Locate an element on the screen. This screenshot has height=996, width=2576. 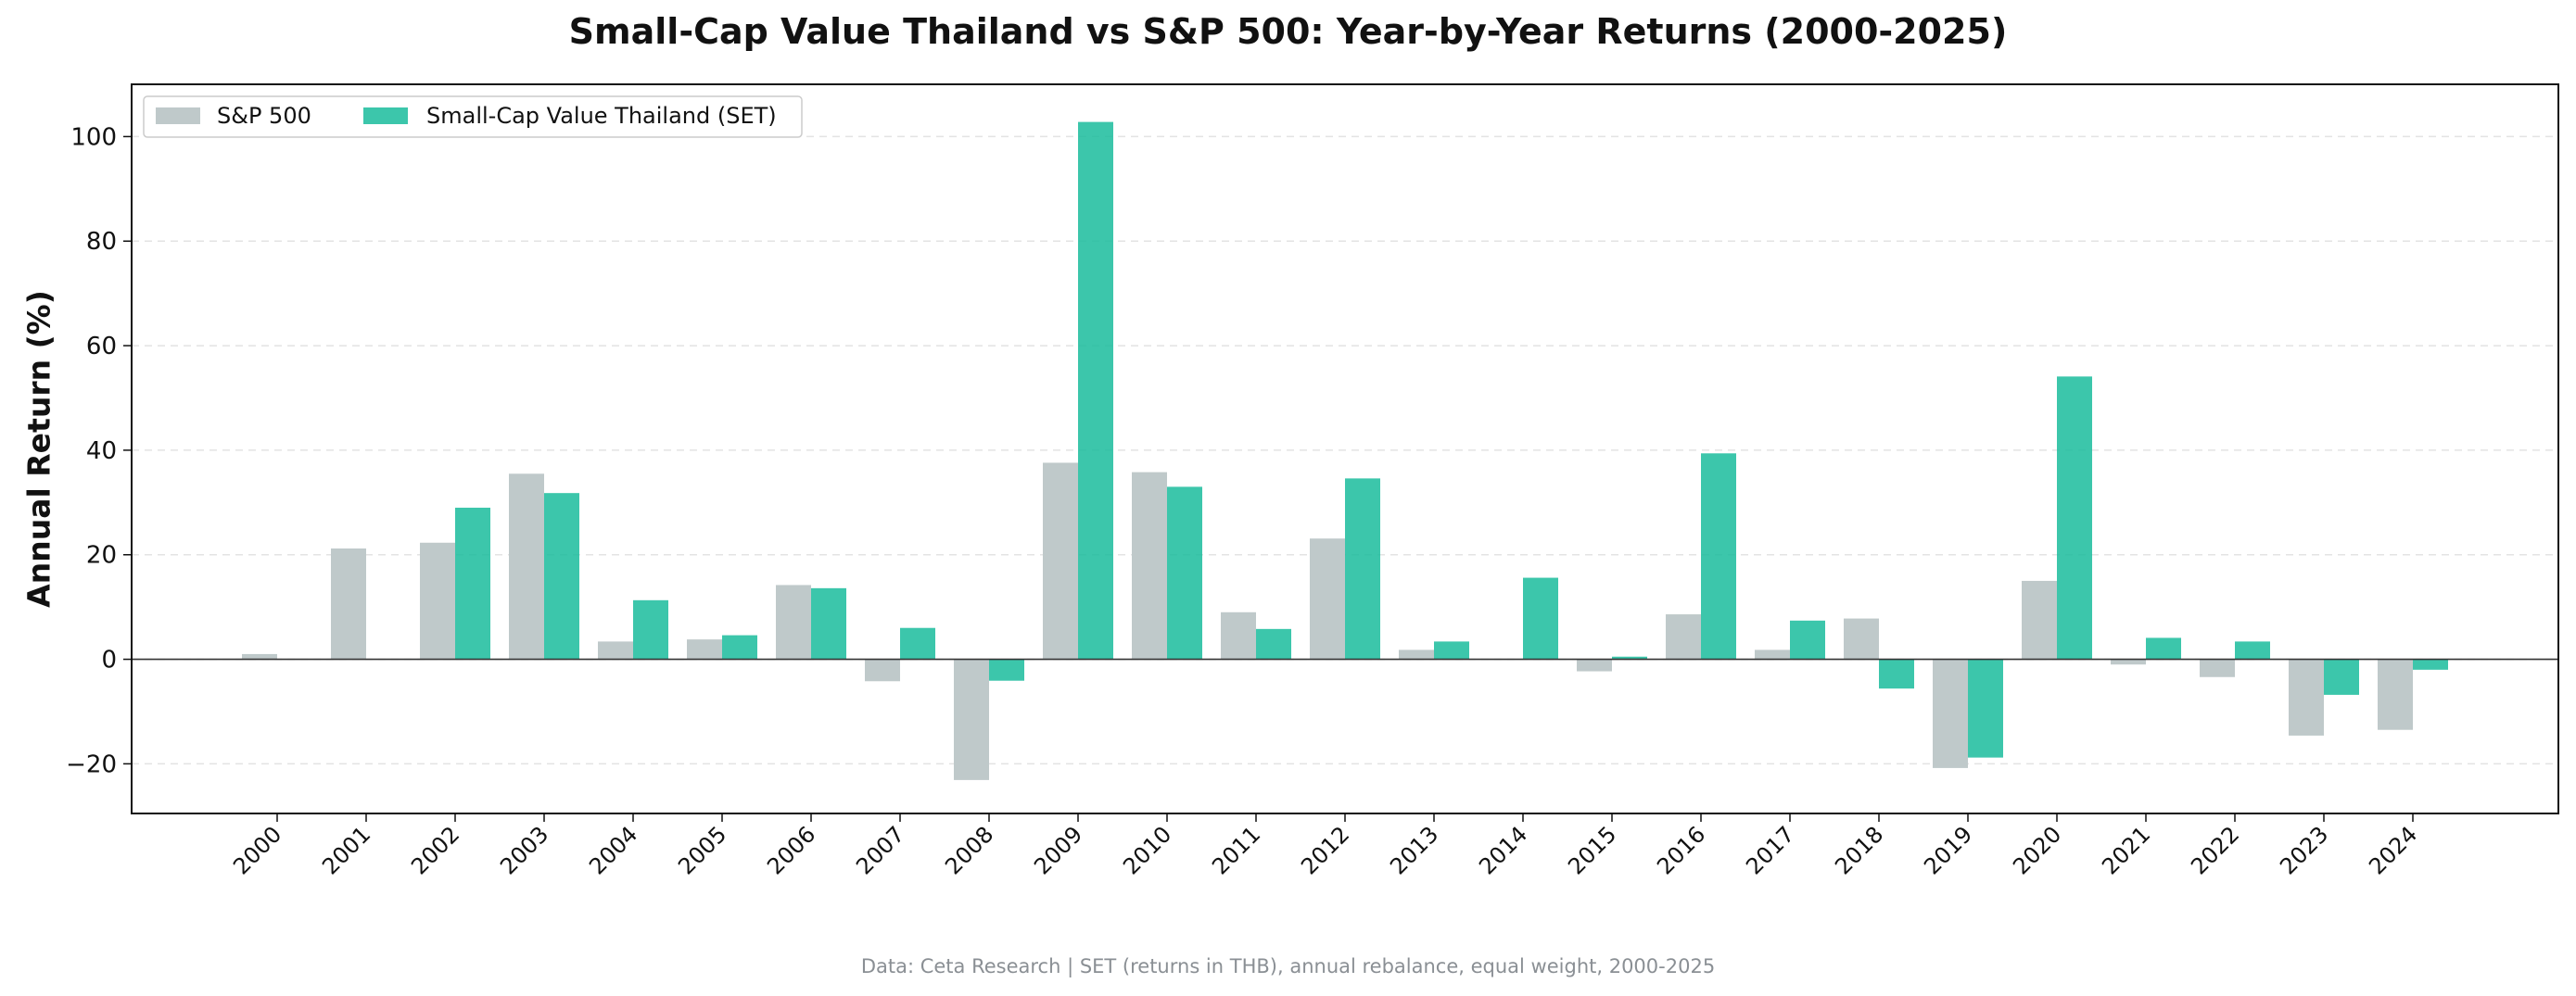
x-tick-label-2023: 2023 is located at coordinates (2304, 850).